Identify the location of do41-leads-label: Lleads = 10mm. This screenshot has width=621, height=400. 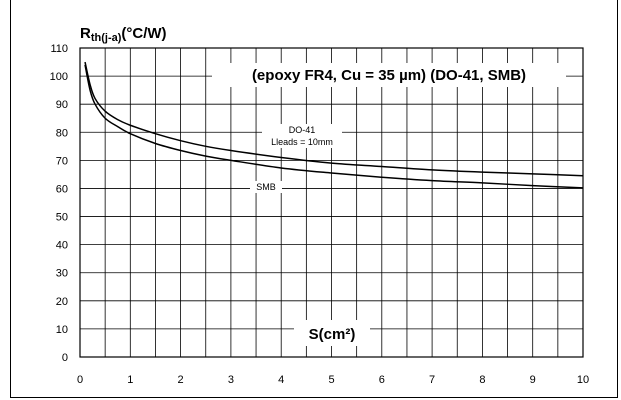
(302, 142).